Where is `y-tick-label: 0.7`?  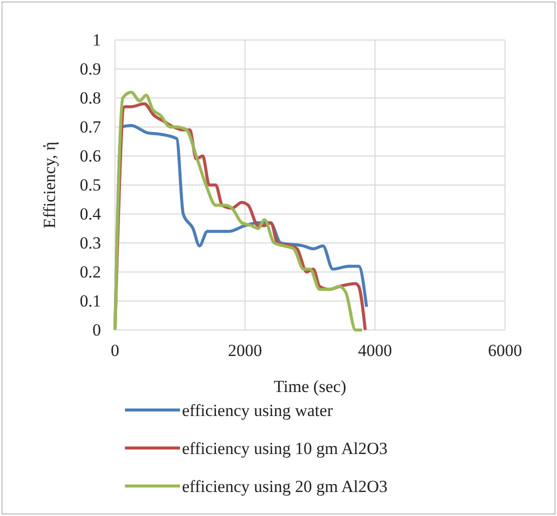
y-tick-label: 0.7 is located at coordinates (91, 126).